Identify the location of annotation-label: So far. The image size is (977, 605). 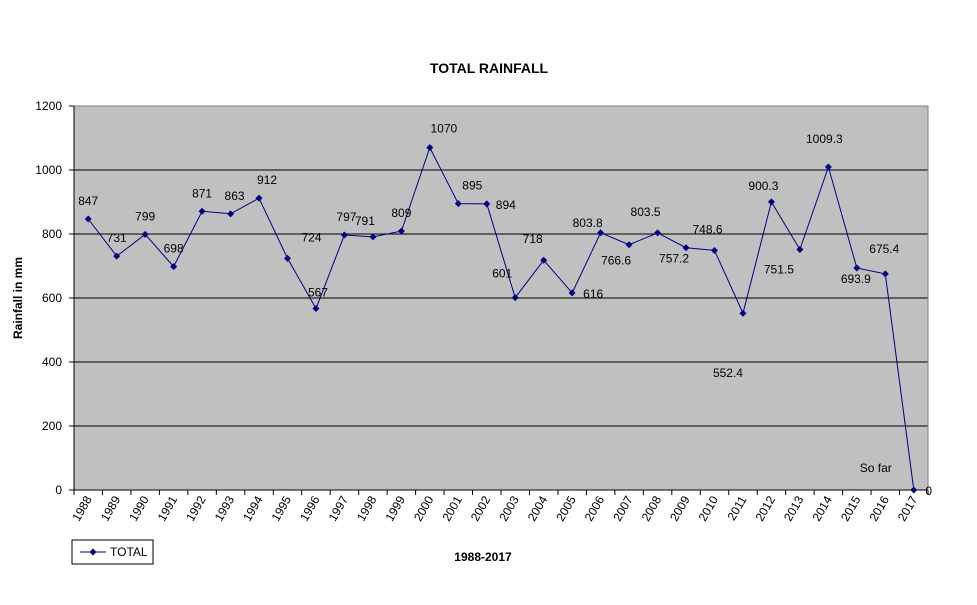
(876, 468).